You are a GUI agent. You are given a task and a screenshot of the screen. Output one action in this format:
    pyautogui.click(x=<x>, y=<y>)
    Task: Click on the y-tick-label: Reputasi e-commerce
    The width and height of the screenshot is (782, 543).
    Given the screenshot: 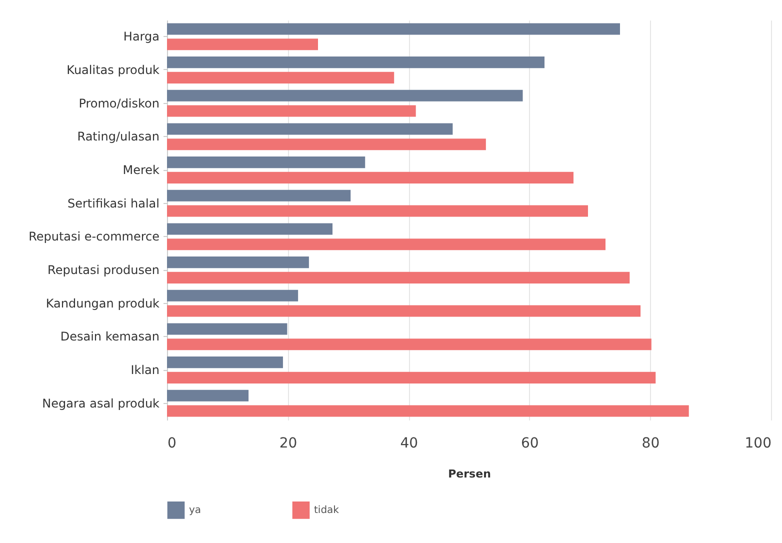 What is the action you would take?
    pyautogui.click(x=94, y=237)
    